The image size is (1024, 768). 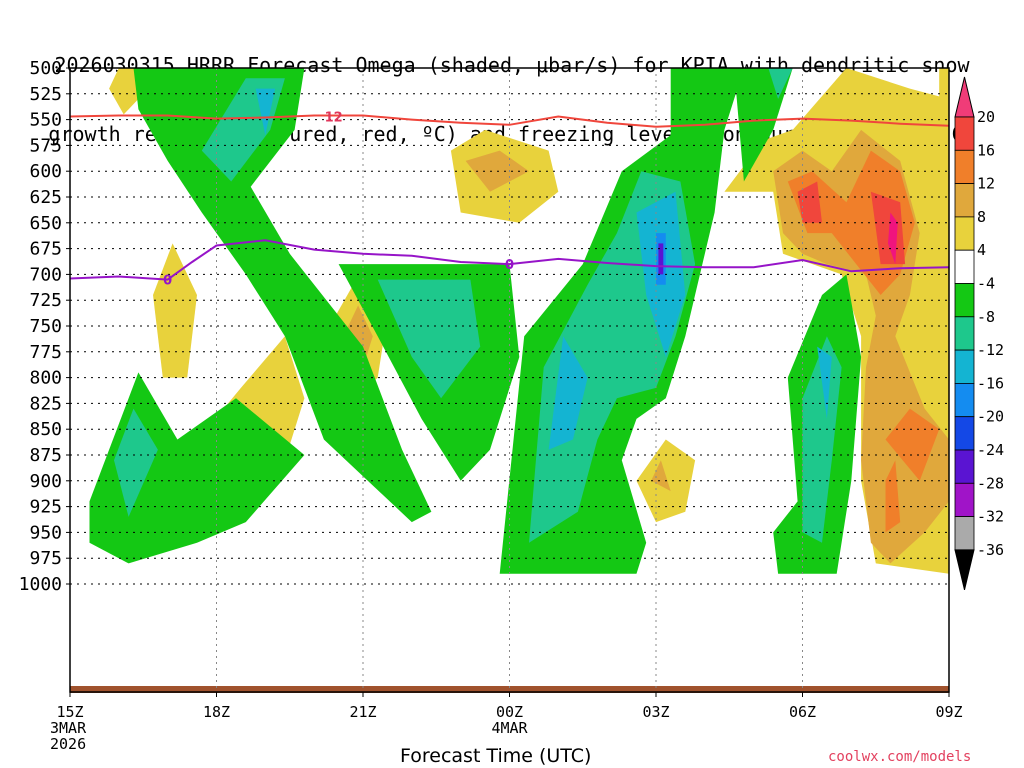 I want to click on y-tick-label: 525, so click(x=45, y=94).